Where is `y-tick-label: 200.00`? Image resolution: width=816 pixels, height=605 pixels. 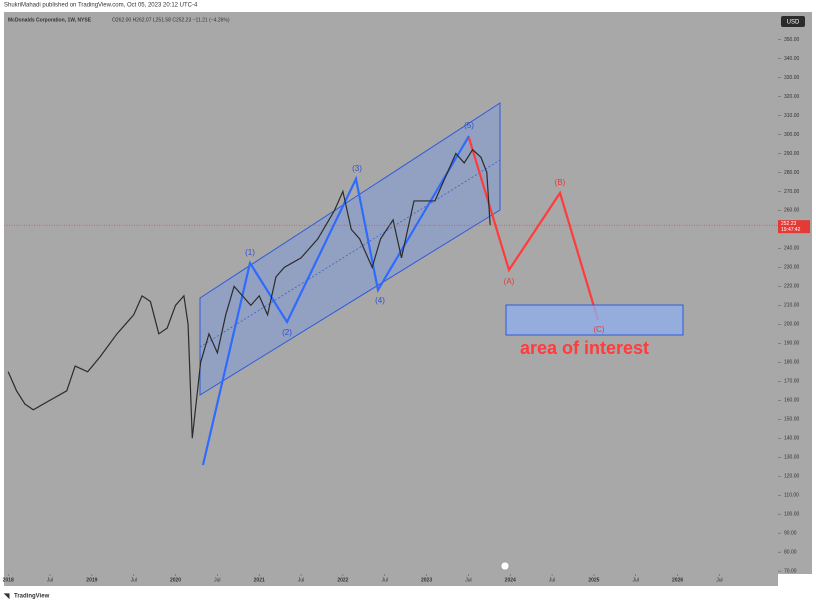 y-tick-label: 200.00 is located at coordinates (792, 325).